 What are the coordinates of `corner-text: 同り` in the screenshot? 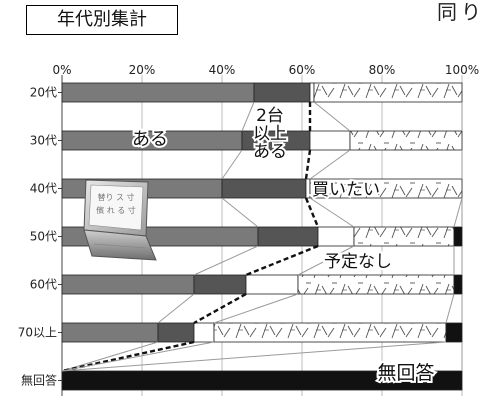 It's located at (461, 12).